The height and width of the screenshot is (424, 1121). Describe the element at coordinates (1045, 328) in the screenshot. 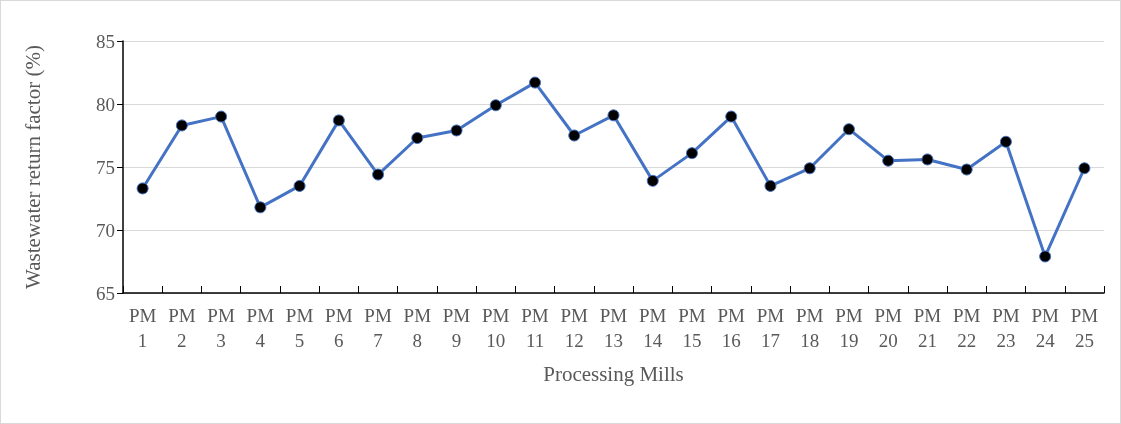

I see `x-tick-label: PM 24` at that location.